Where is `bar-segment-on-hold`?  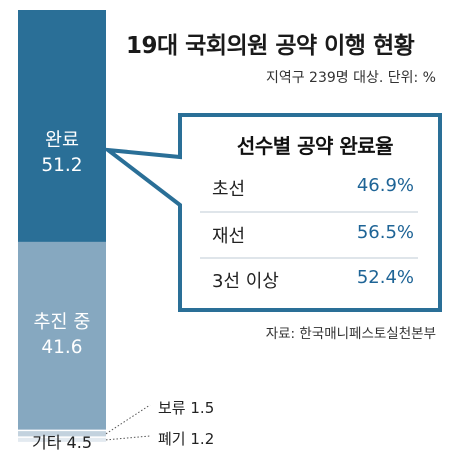 bar-segment-on-hold is located at coordinates (62, 434).